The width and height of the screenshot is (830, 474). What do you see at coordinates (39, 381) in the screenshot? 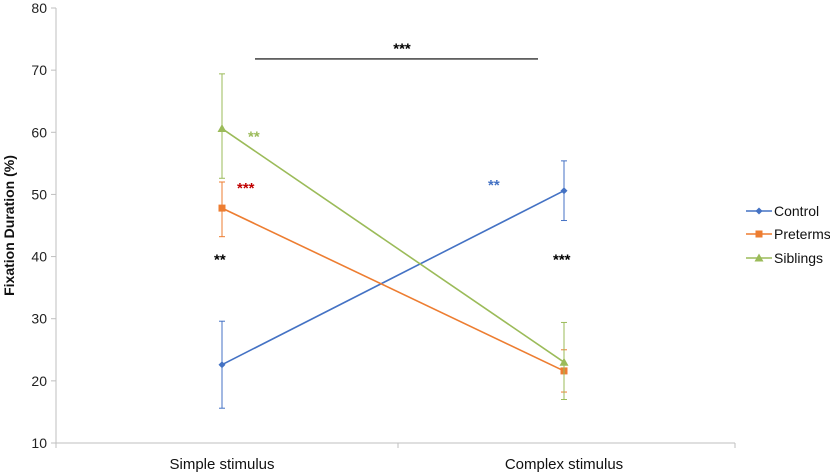
I see `y-tick-label: 20` at bounding box center [39, 381].